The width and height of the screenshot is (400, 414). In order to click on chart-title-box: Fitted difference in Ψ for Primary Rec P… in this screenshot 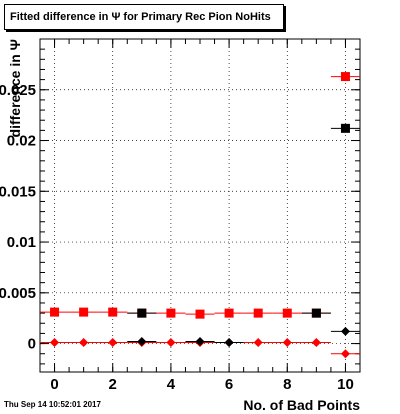, I will do `click(144, 17)`.